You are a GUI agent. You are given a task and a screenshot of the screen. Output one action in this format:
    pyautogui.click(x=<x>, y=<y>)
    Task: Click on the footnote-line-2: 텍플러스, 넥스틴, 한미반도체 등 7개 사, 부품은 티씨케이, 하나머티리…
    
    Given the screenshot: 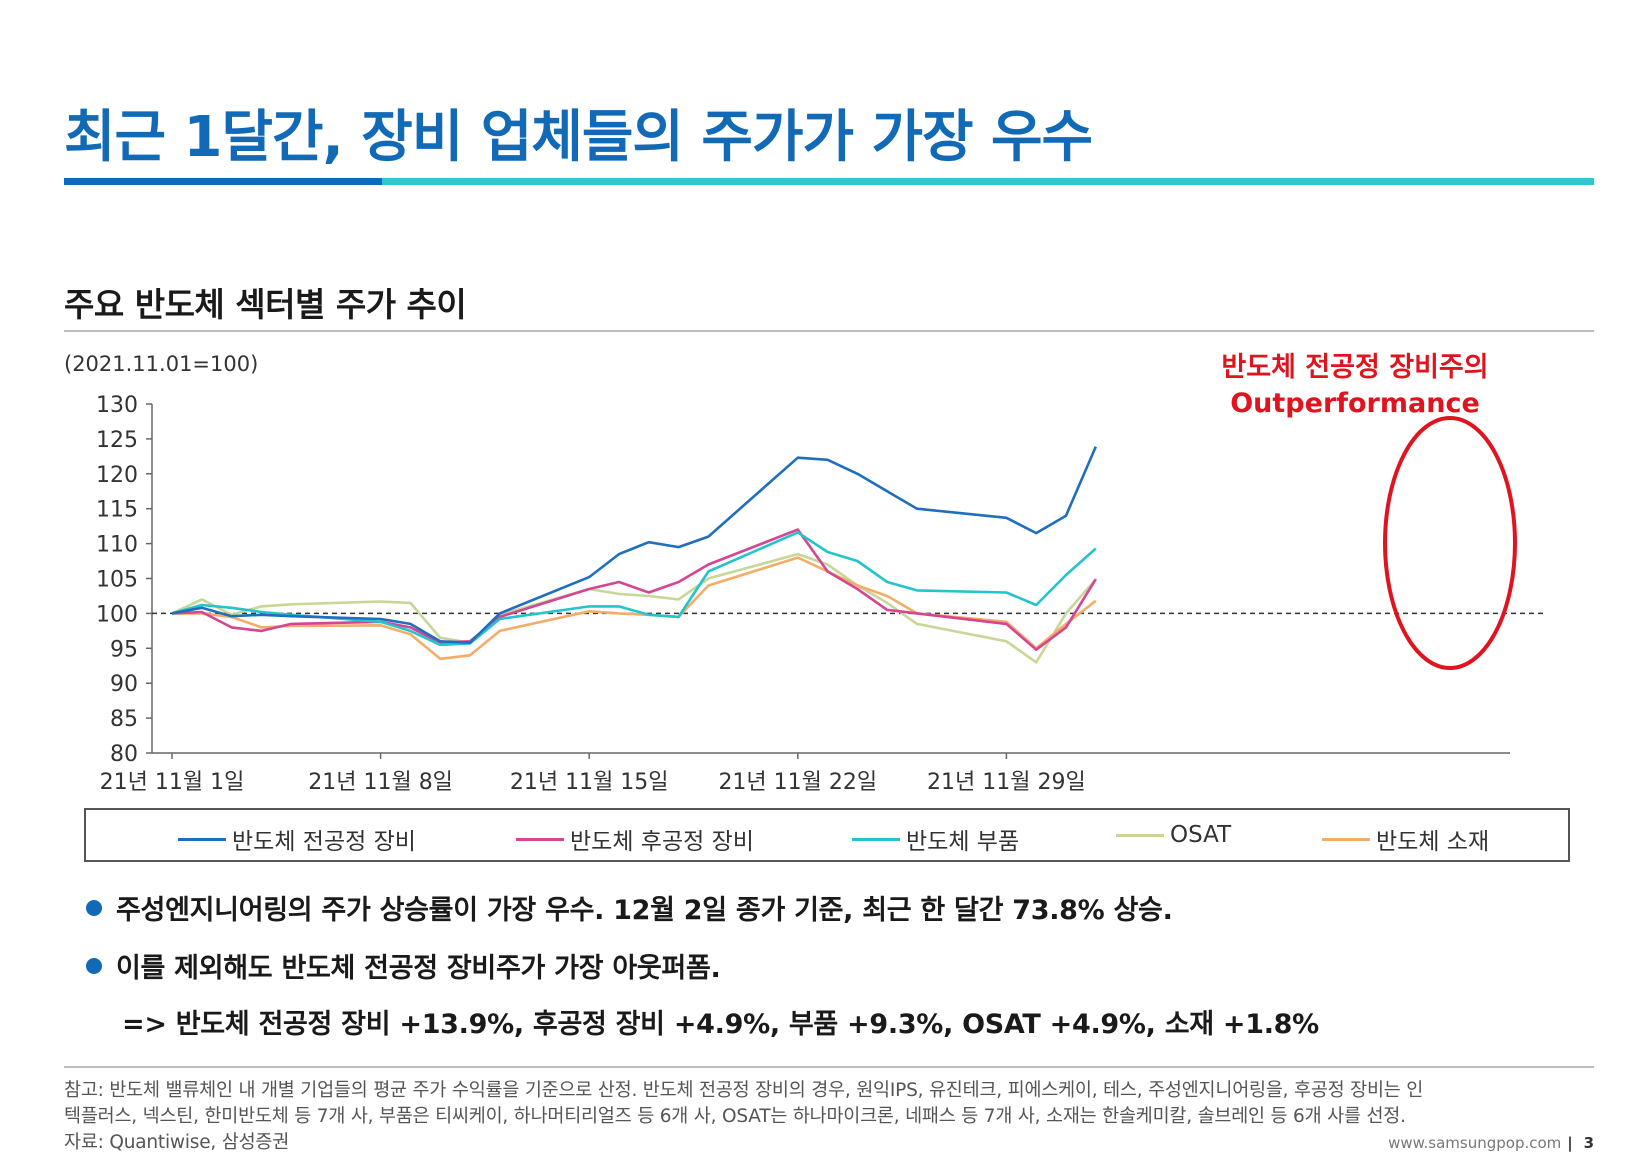 What is the action you would take?
    pyautogui.click(x=735, y=1116)
    